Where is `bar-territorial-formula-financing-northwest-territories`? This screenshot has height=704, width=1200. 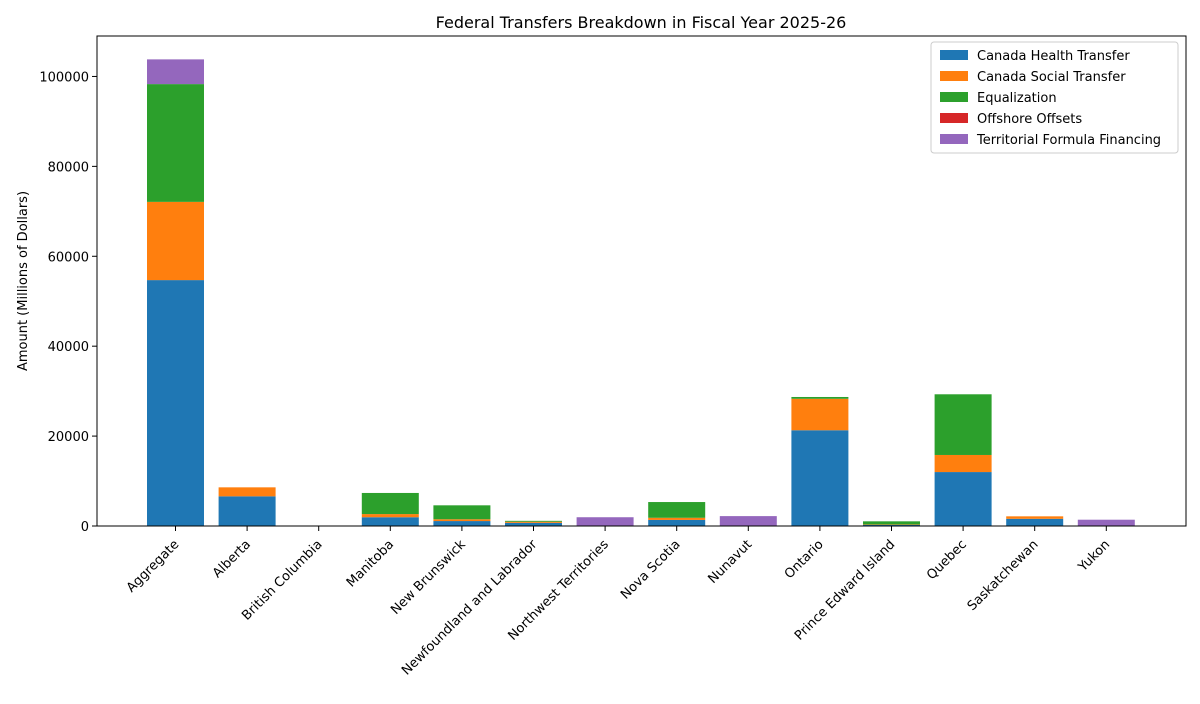 bar-territorial-formula-financing-northwest-territories is located at coordinates (605, 521).